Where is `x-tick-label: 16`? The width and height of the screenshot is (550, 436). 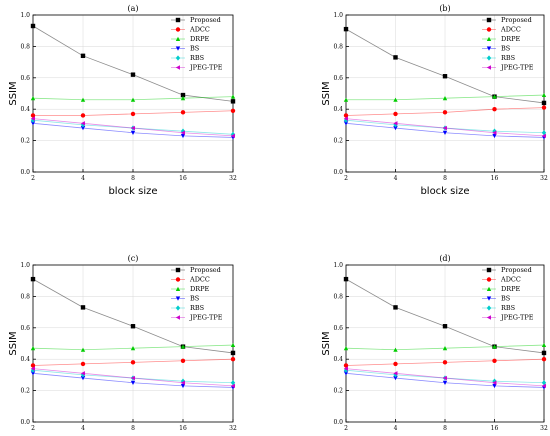
x-tick-label: 16 is located at coordinates (495, 178).